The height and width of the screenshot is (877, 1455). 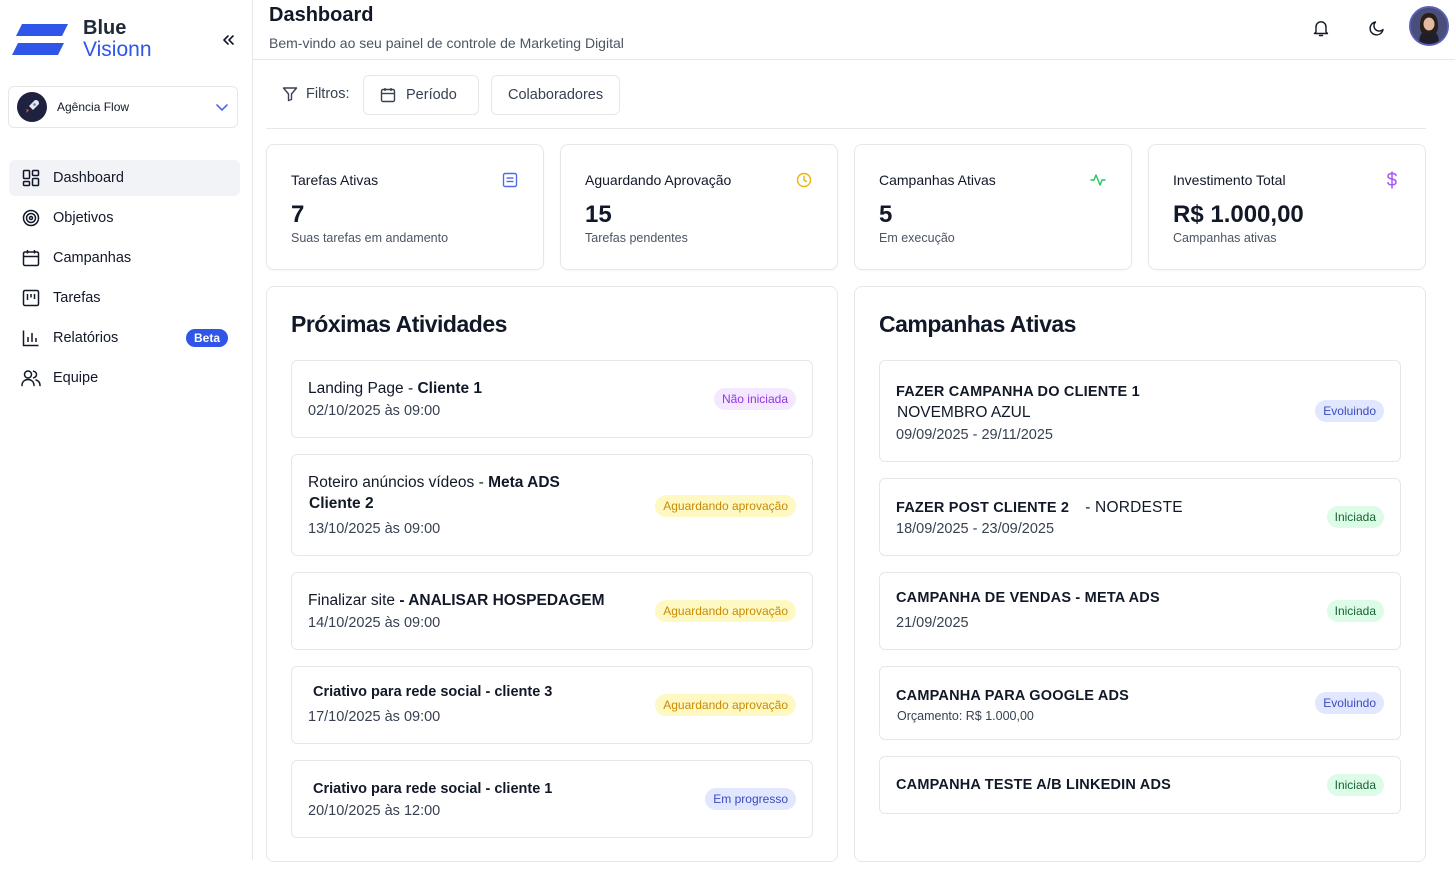 What do you see at coordinates (1349, 411) in the screenshot?
I see `status-badge: Evoluindo` at bounding box center [1349, 411].